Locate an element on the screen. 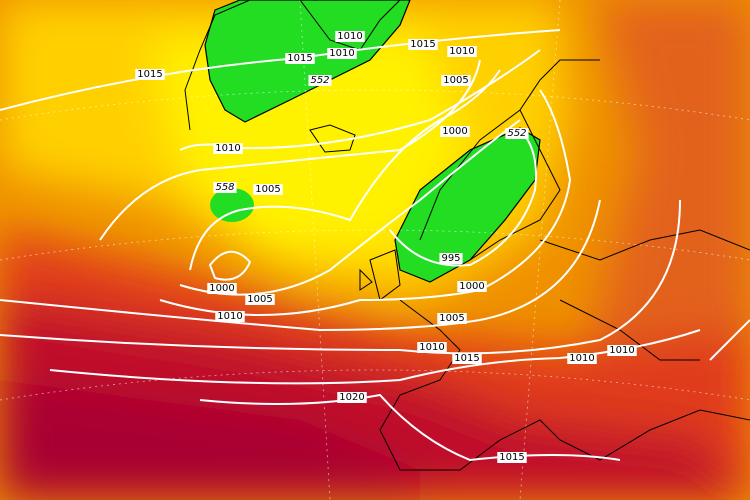 The height and width of the screenshot is (500, 750). isobar-label: 995 is located at coordinates (450, 258).